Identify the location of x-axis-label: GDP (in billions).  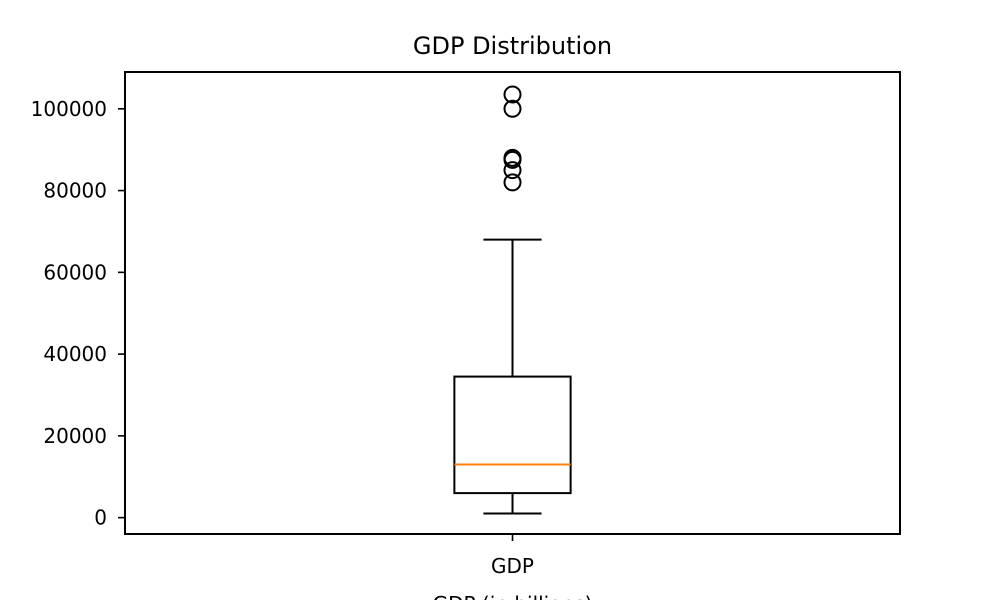
(513, 596).